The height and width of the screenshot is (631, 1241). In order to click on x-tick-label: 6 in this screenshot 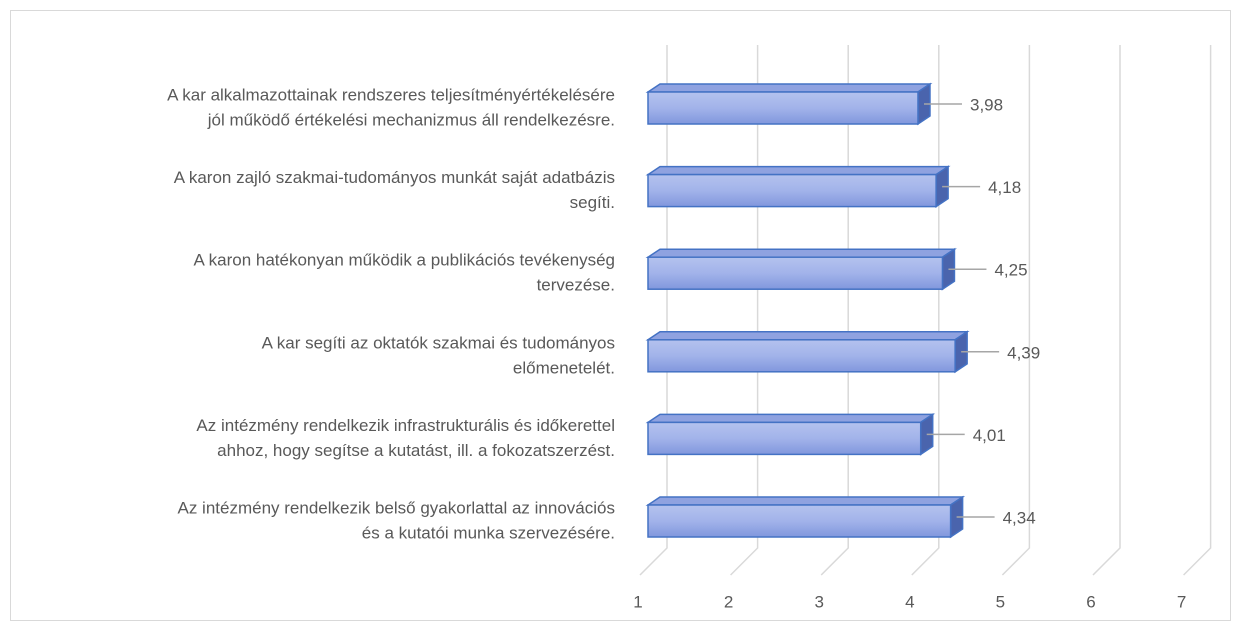, I will do `click(1090, 601)`.